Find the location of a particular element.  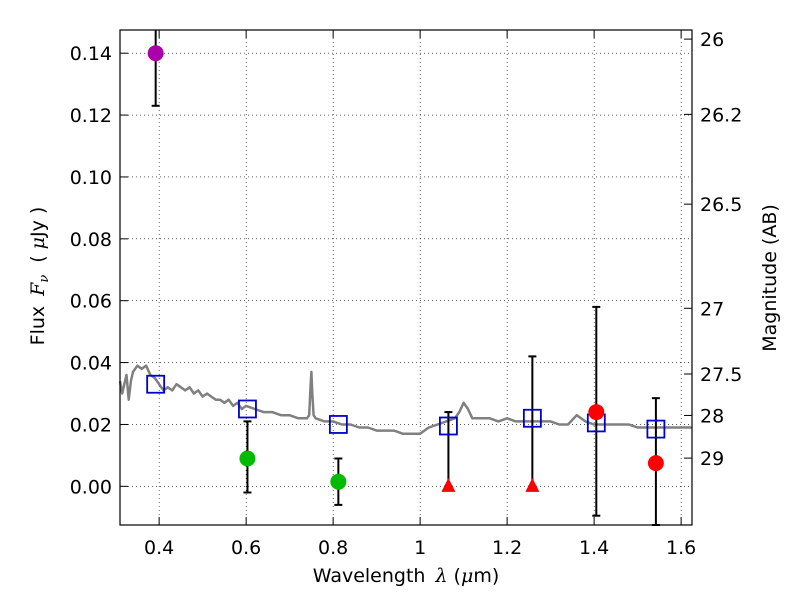

y-tick-label: 0.06 is located at coordinates (91, 302).